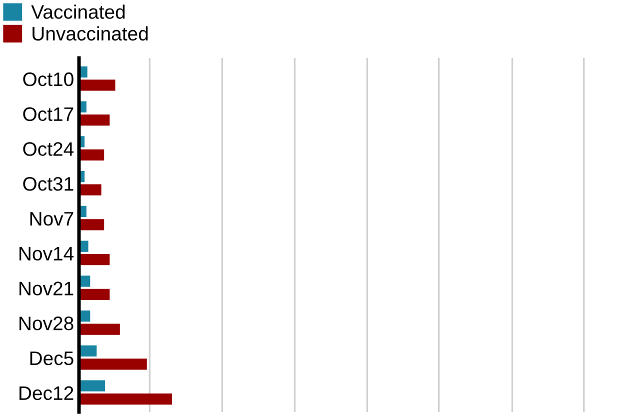  Describe the element at coordinates (47, 289) in the screenshot. I see `y-tick-label: Nov21` at that location.